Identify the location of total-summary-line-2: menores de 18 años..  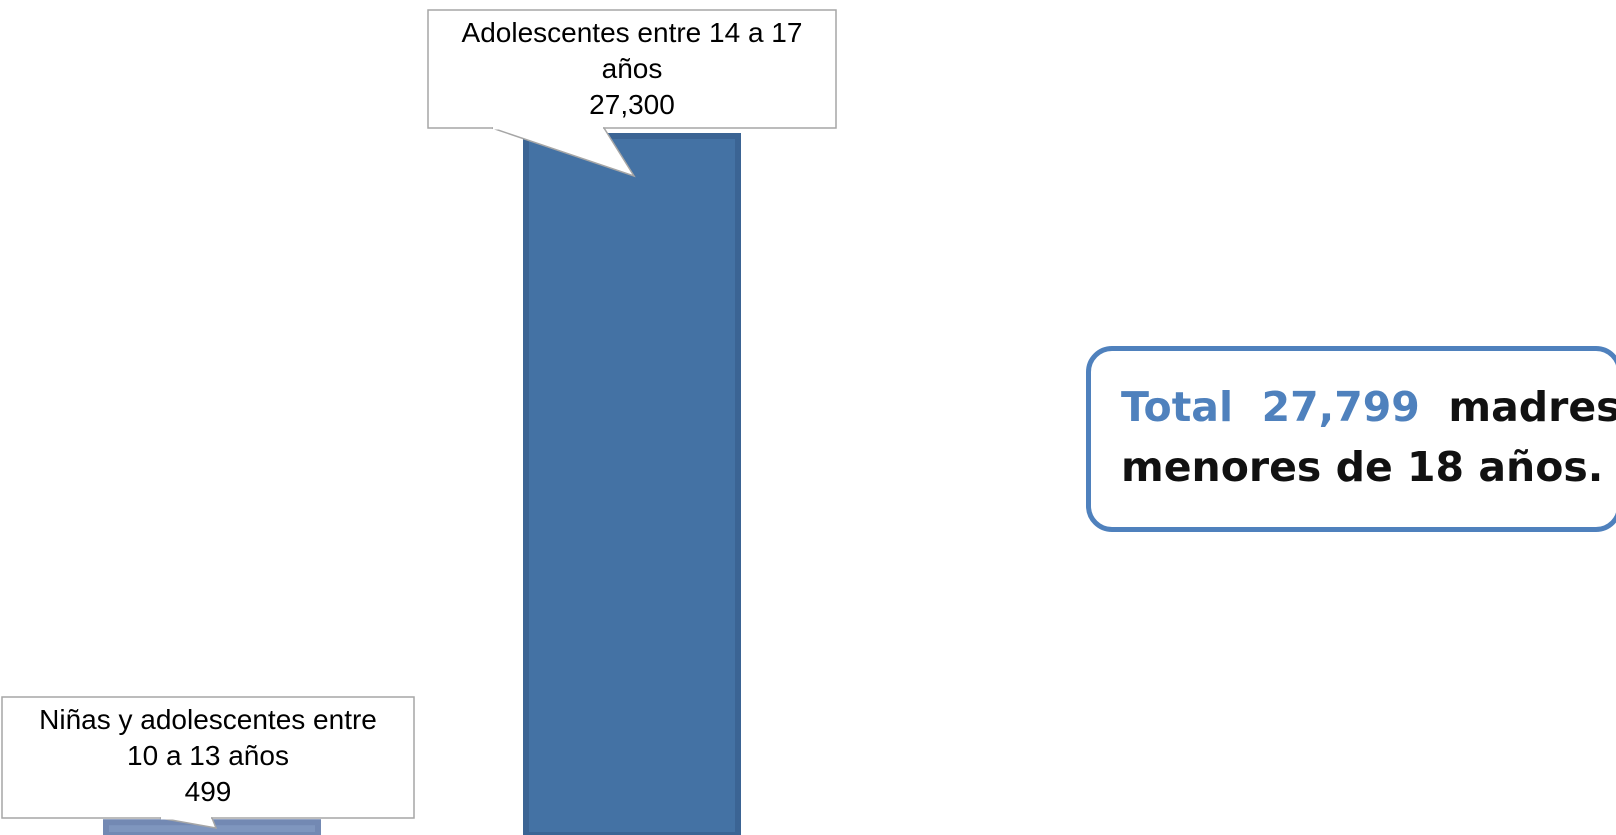
(1362, 467).